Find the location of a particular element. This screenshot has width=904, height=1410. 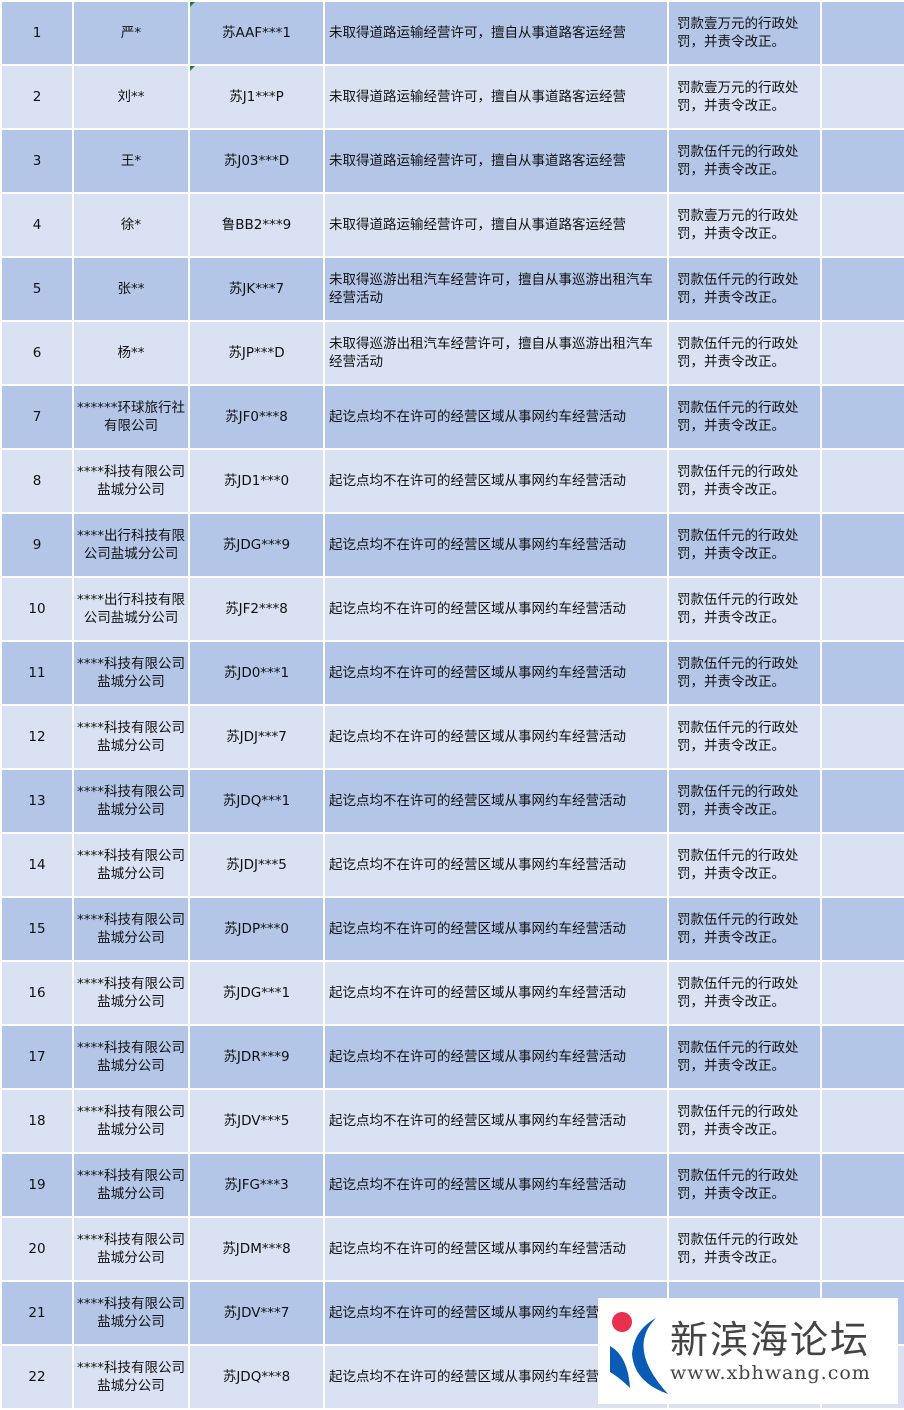

plate-number-value: 苏J03***D is located at coordinates (256, 161).